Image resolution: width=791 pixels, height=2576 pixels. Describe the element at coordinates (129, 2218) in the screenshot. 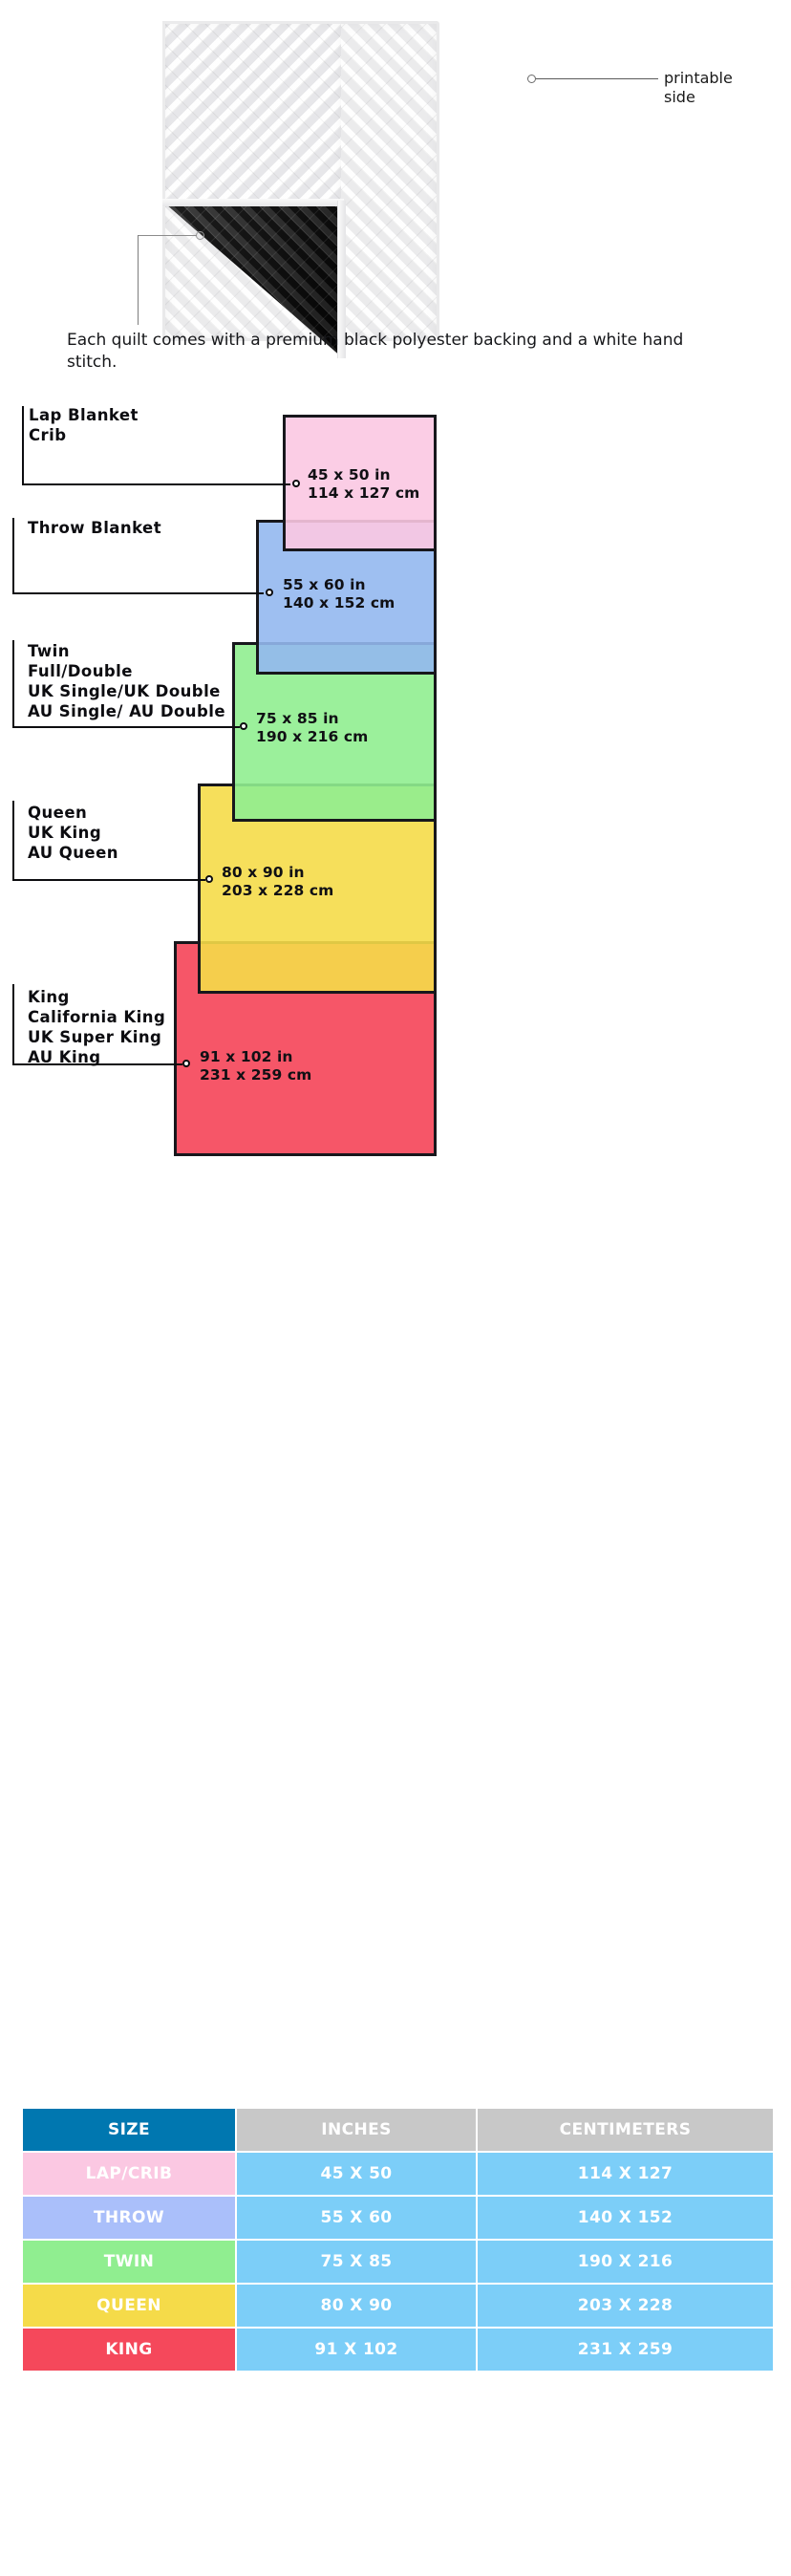

I see `table-cell-size-name: THROW` at that location.